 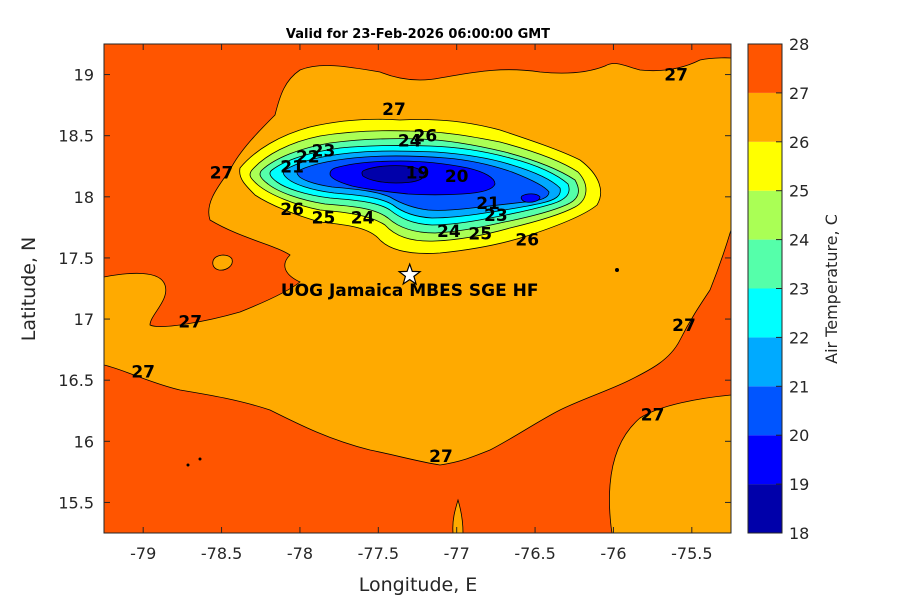 I want to click on y-tick-label: 15.5, so click(x=76, y=502).